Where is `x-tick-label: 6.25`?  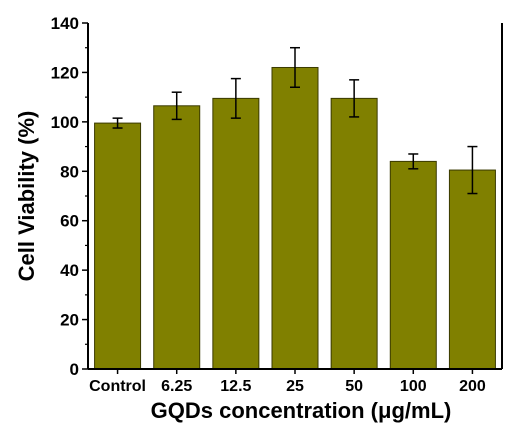 x-tick-label: 6.25 is located at coordinates (176, 386).